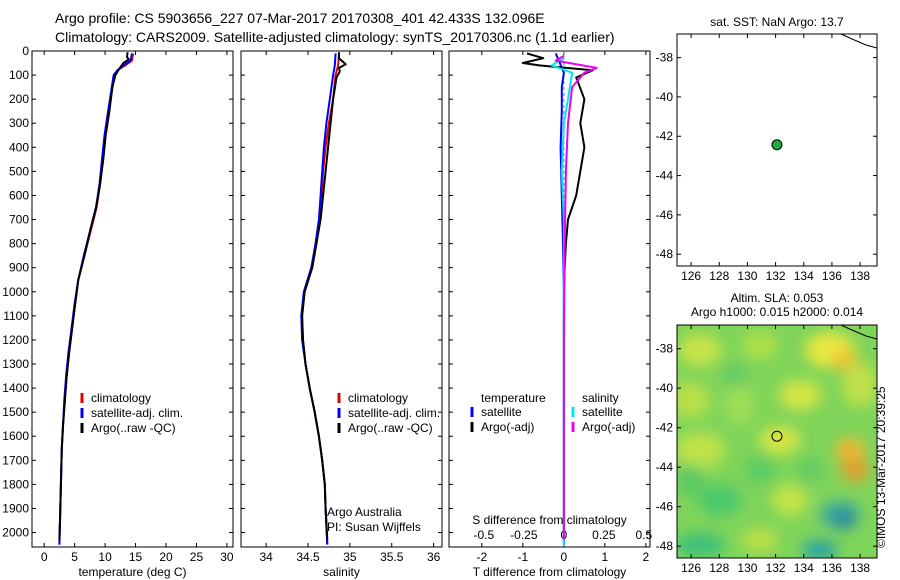 The image size is (900, 580). I want to click on x-tick-label: 5, so click(74, 557).